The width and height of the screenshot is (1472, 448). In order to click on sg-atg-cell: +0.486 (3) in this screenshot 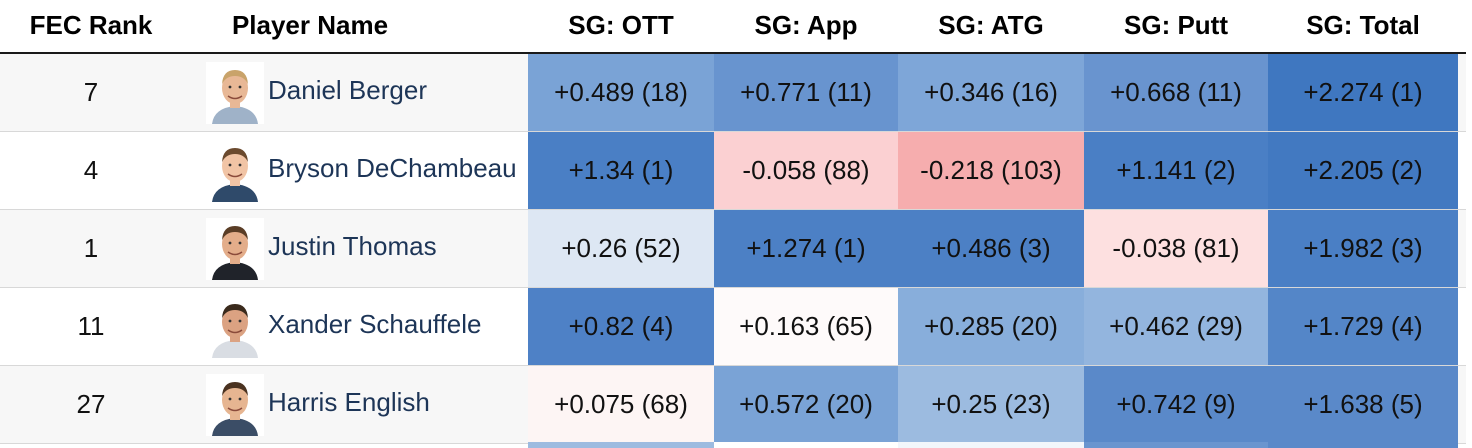, I will do `click(991, 248)`.